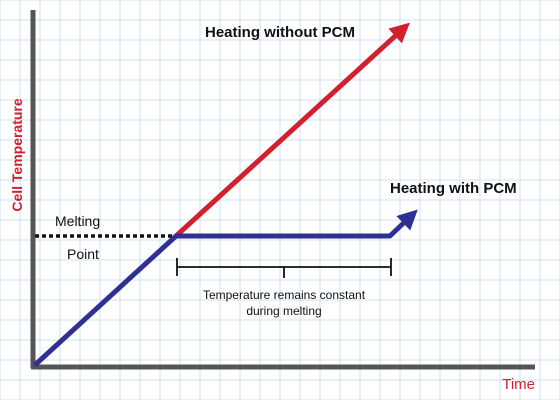 Image resolution: width=560 pixels, height=400 pixels. I want to click on constant-label-line1: Temperature remains constant, so click(284, 295).